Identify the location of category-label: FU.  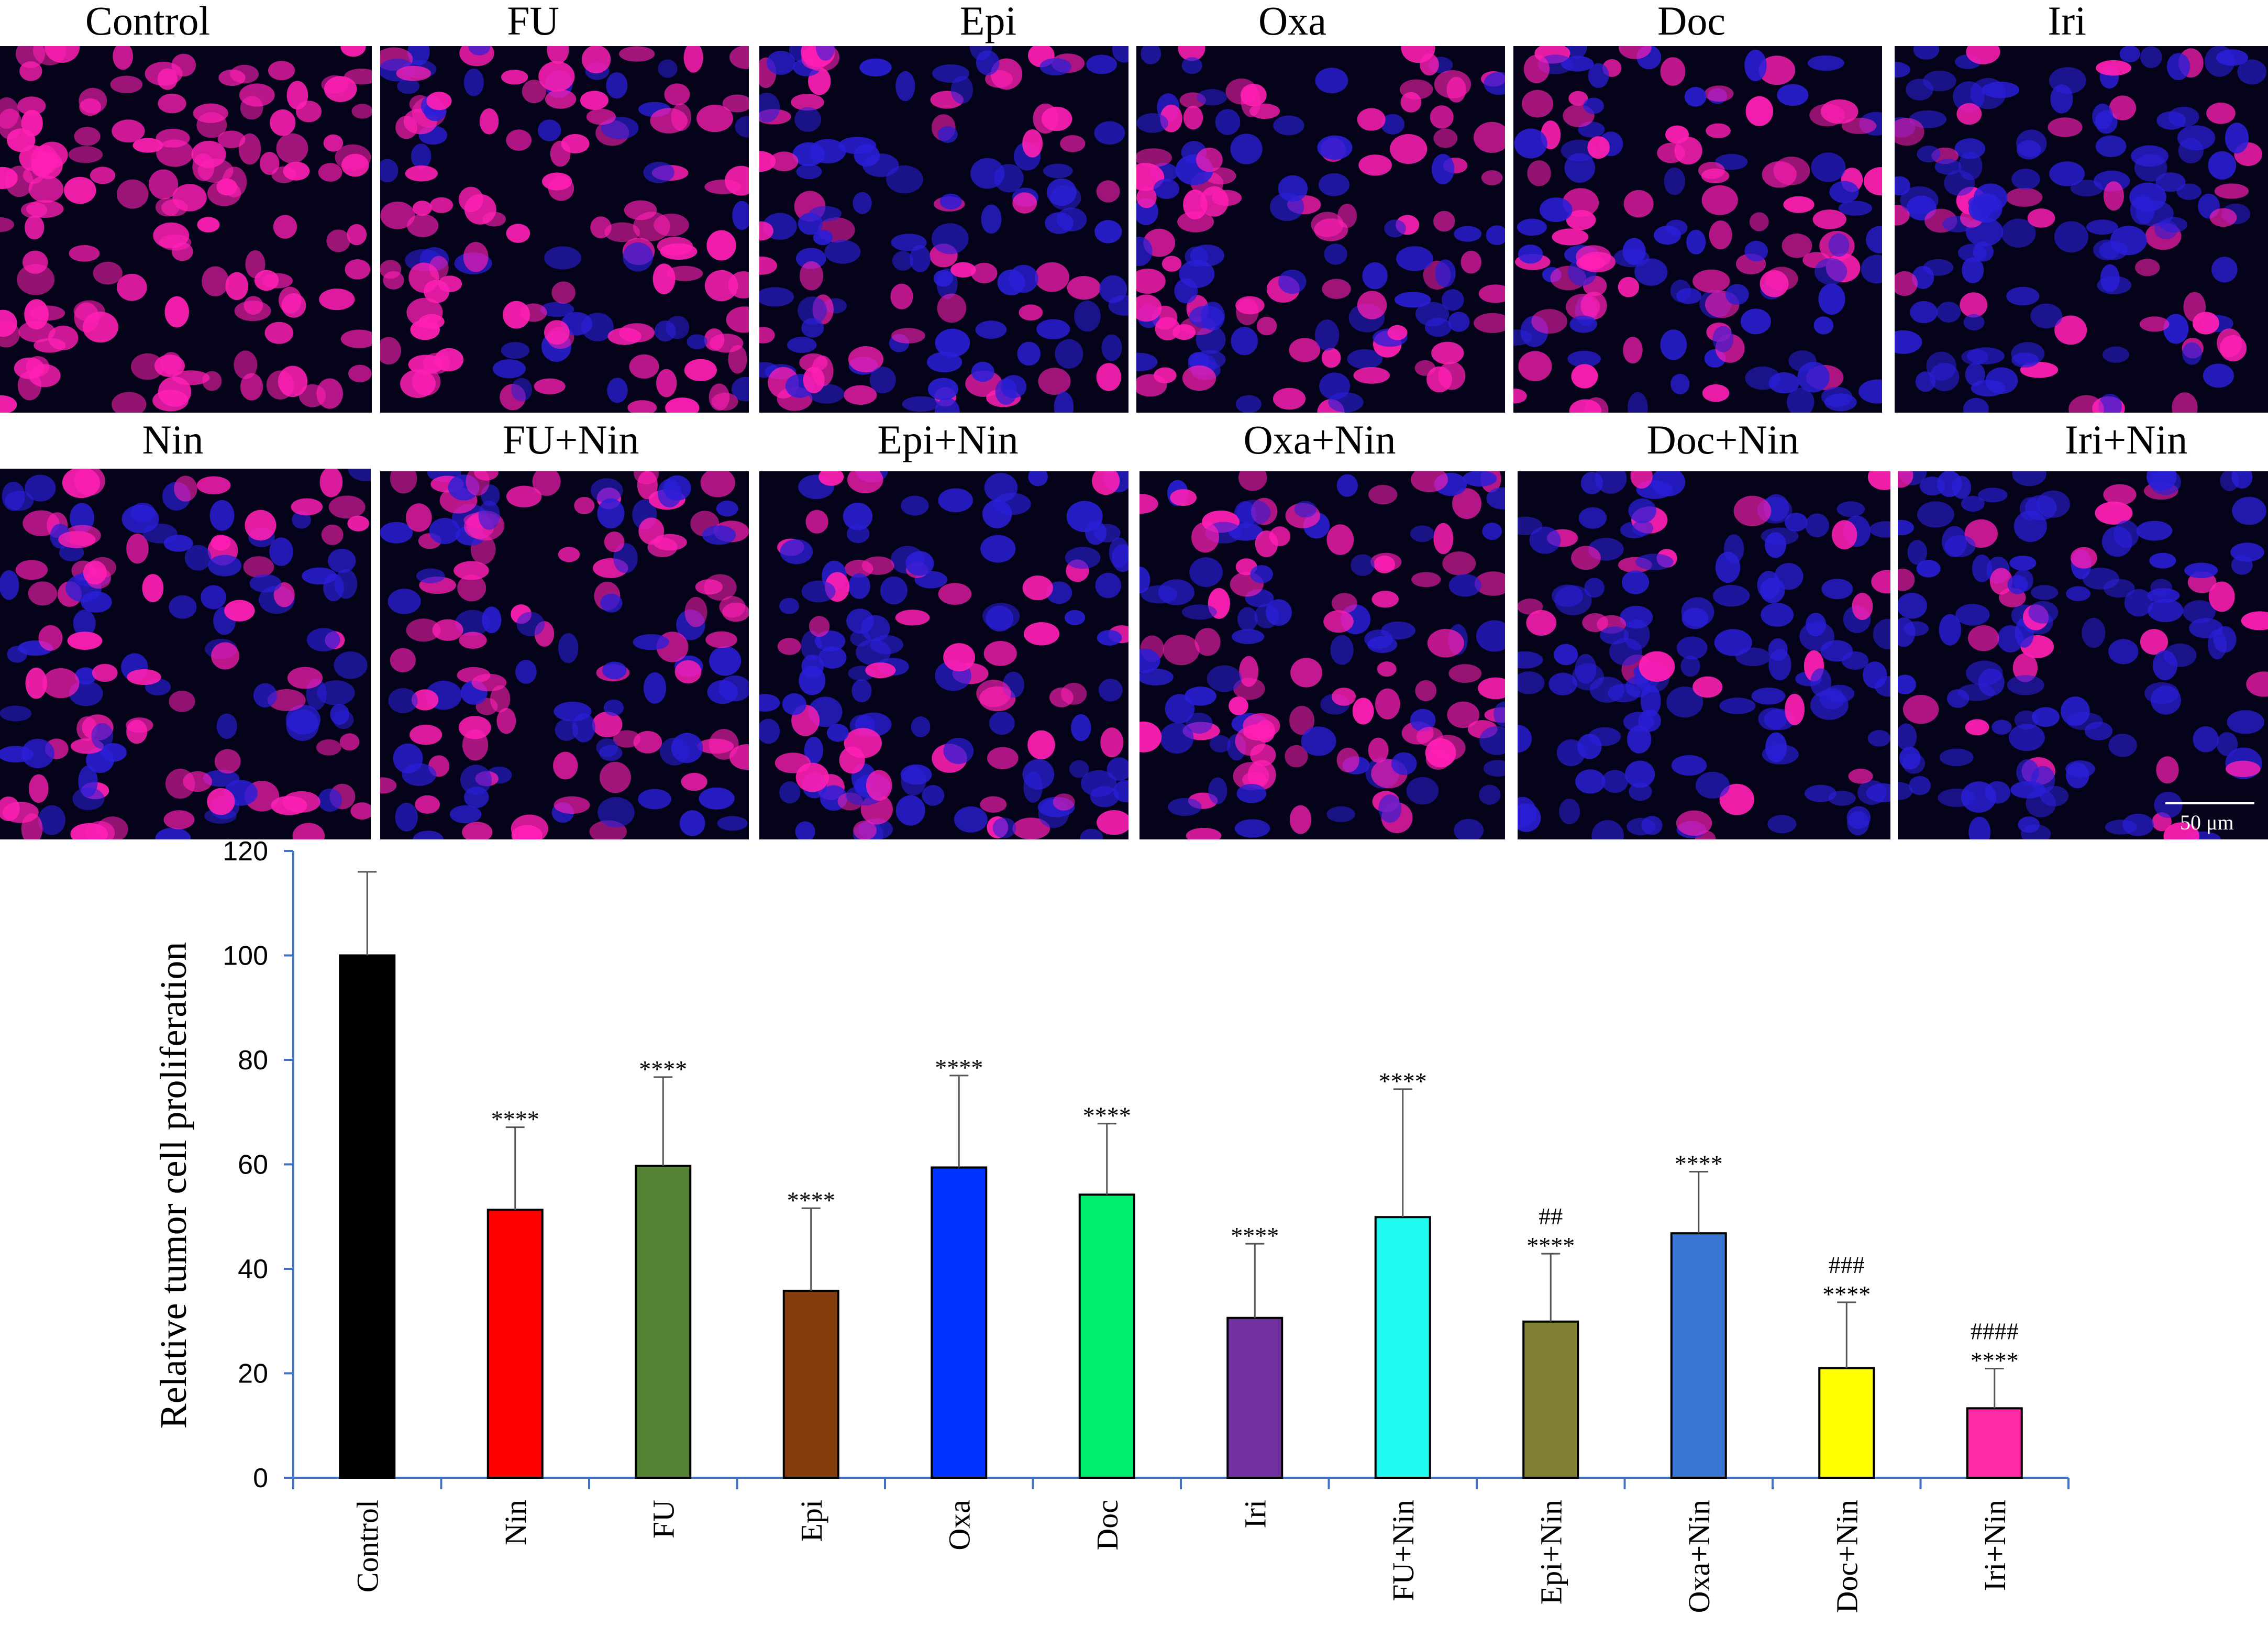
(663, 1520).